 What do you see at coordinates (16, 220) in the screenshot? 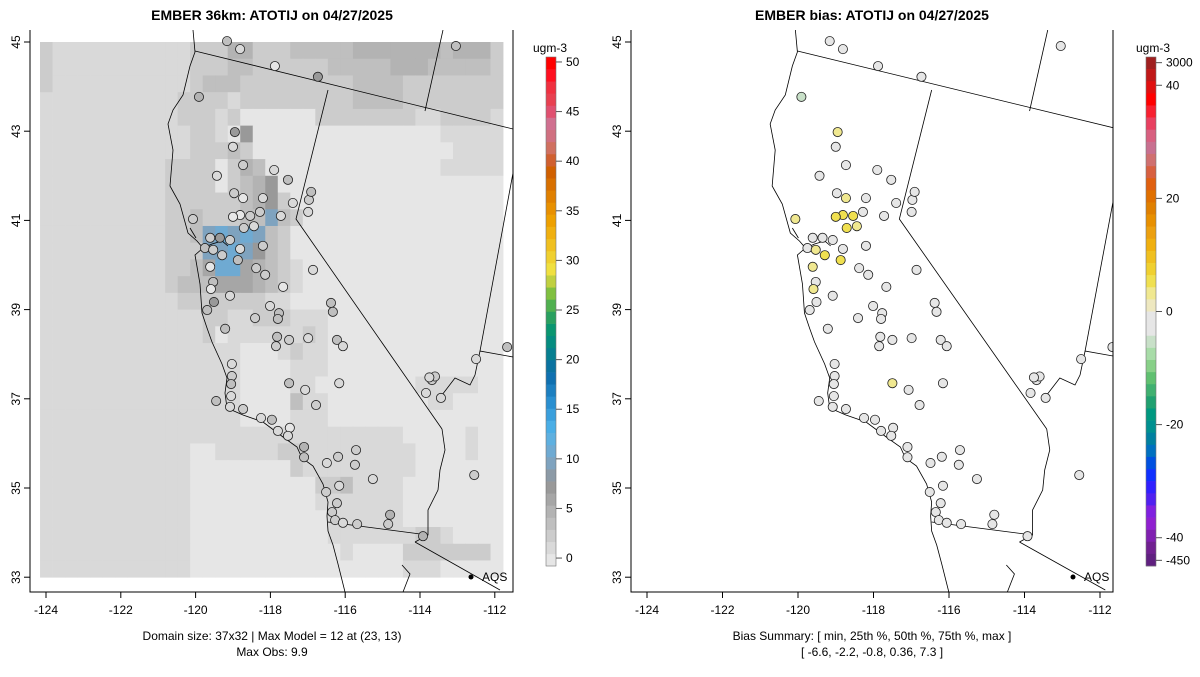
I see `y-tick-label: 41` at bounding box center [16, 220].